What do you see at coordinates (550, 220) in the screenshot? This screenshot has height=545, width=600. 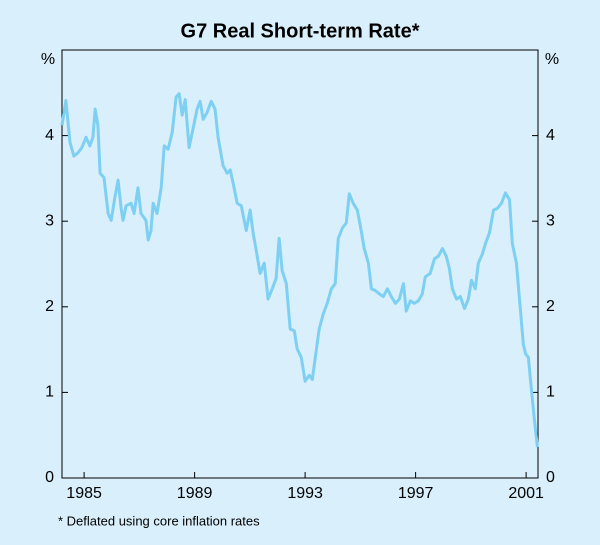 I see `y2-tick-label: 3` at bounding box center [550, 220].